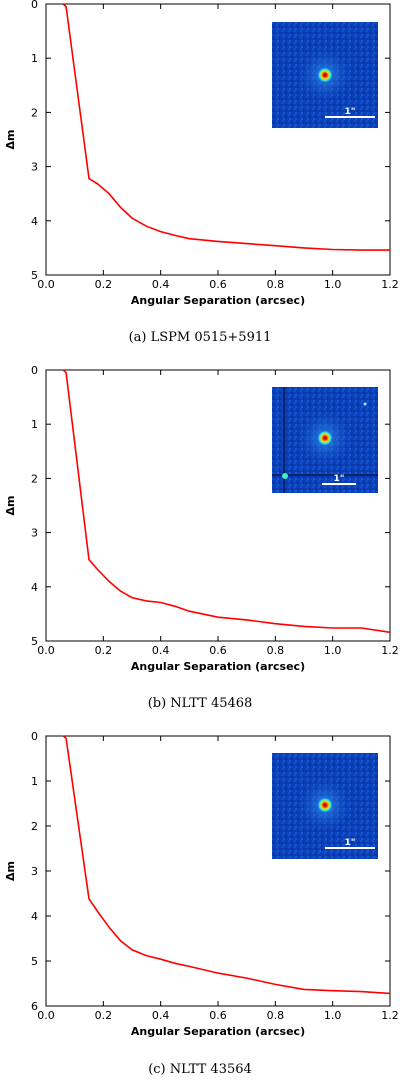 Image resolution: width=400 pixels, height=1080 pixels. Describe the element at coordinates (200, 1069) in the screenshot. I see `panel-caption: (c) NLTT 43564` at that location.